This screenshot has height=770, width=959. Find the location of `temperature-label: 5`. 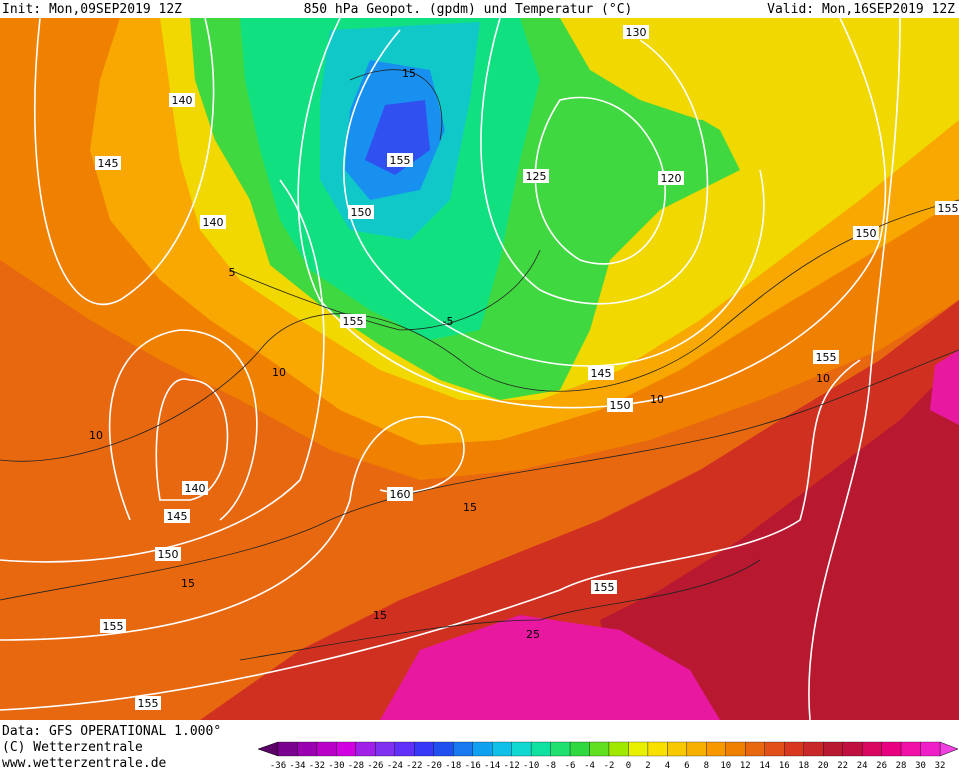

temperature-label: 5 is located at coordinates (232, 272).